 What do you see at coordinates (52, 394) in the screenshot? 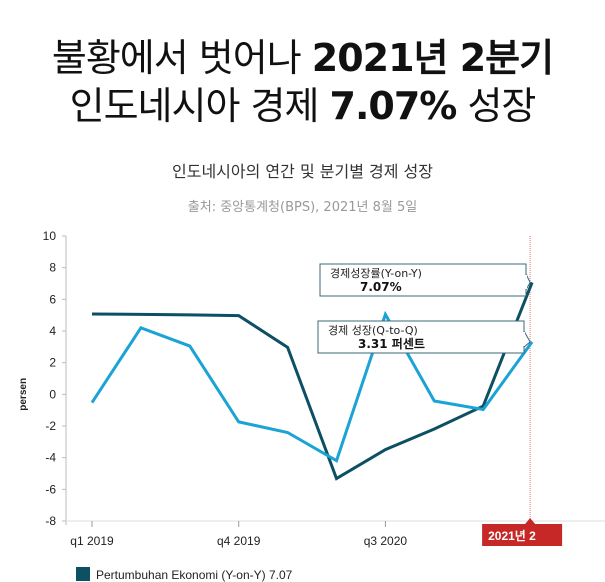
I see `y-tick-label: 0` at bounding box center [52, 394].